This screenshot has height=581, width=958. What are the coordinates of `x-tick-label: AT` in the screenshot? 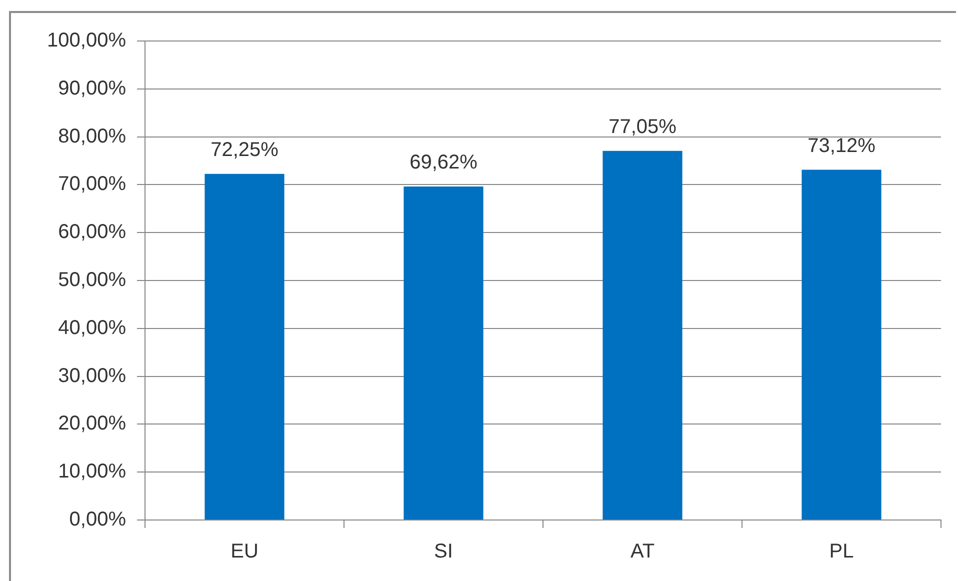 It's located at (642, 551).